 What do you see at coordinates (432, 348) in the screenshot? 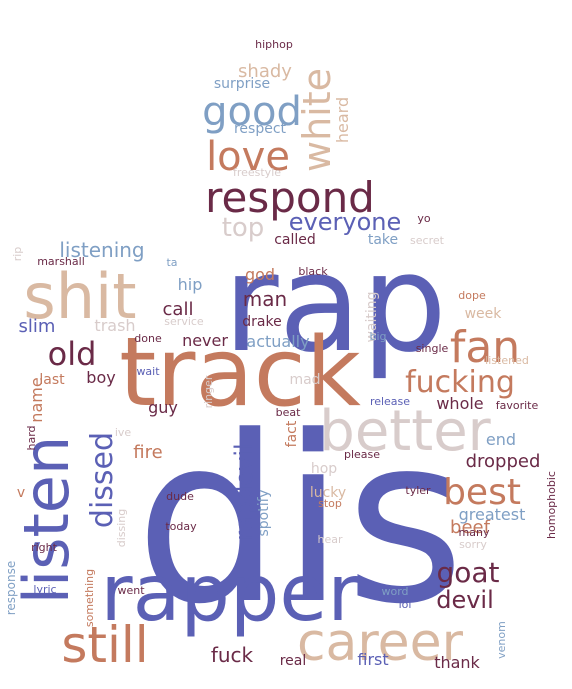
I see `cloud-word-single: single` at bounding box center [432, 348].